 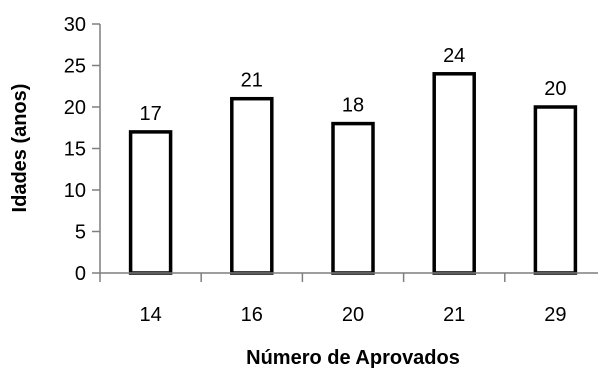 What do you see at coordinates (80, 233) in the screenshot?
I see `y-tick-label: 5` at bounding box center [80, 233].